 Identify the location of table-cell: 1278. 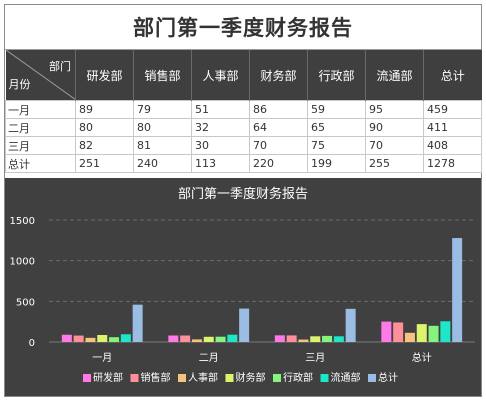
(452, 163).